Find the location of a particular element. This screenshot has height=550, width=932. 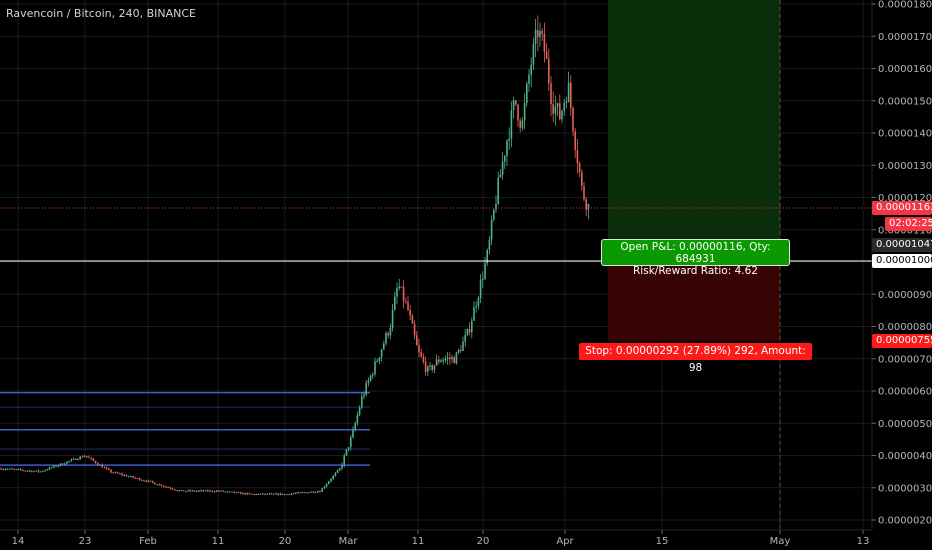

x-axis: 14 23 Feb 11 20 Mar 11 20 Apr 15 May 13 is located at coordinates (441, 538).